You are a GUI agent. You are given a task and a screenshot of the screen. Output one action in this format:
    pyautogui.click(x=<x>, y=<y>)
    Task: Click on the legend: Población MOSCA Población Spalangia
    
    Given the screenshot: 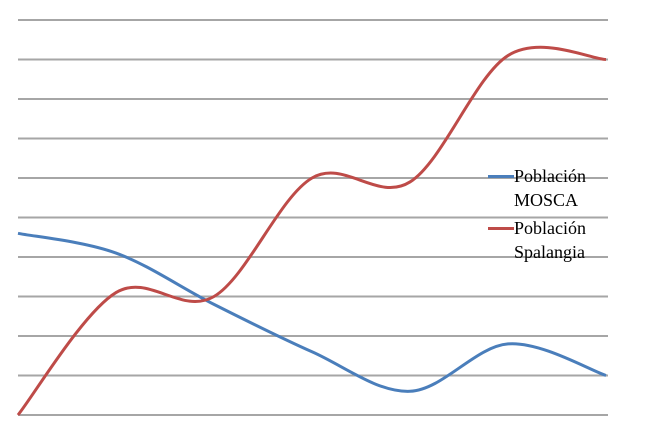 What is the action you would take?
    pyautogui.click(x=558, y=216)
    